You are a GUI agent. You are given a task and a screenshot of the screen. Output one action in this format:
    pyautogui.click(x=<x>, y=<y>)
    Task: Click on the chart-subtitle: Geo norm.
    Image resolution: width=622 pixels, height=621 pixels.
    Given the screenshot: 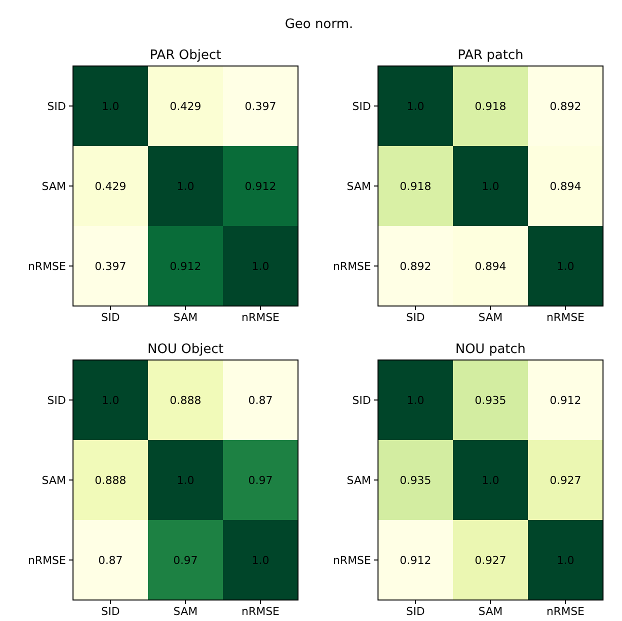 What is the action you would take?
    pyautogui.click(x=319, y=24)
    